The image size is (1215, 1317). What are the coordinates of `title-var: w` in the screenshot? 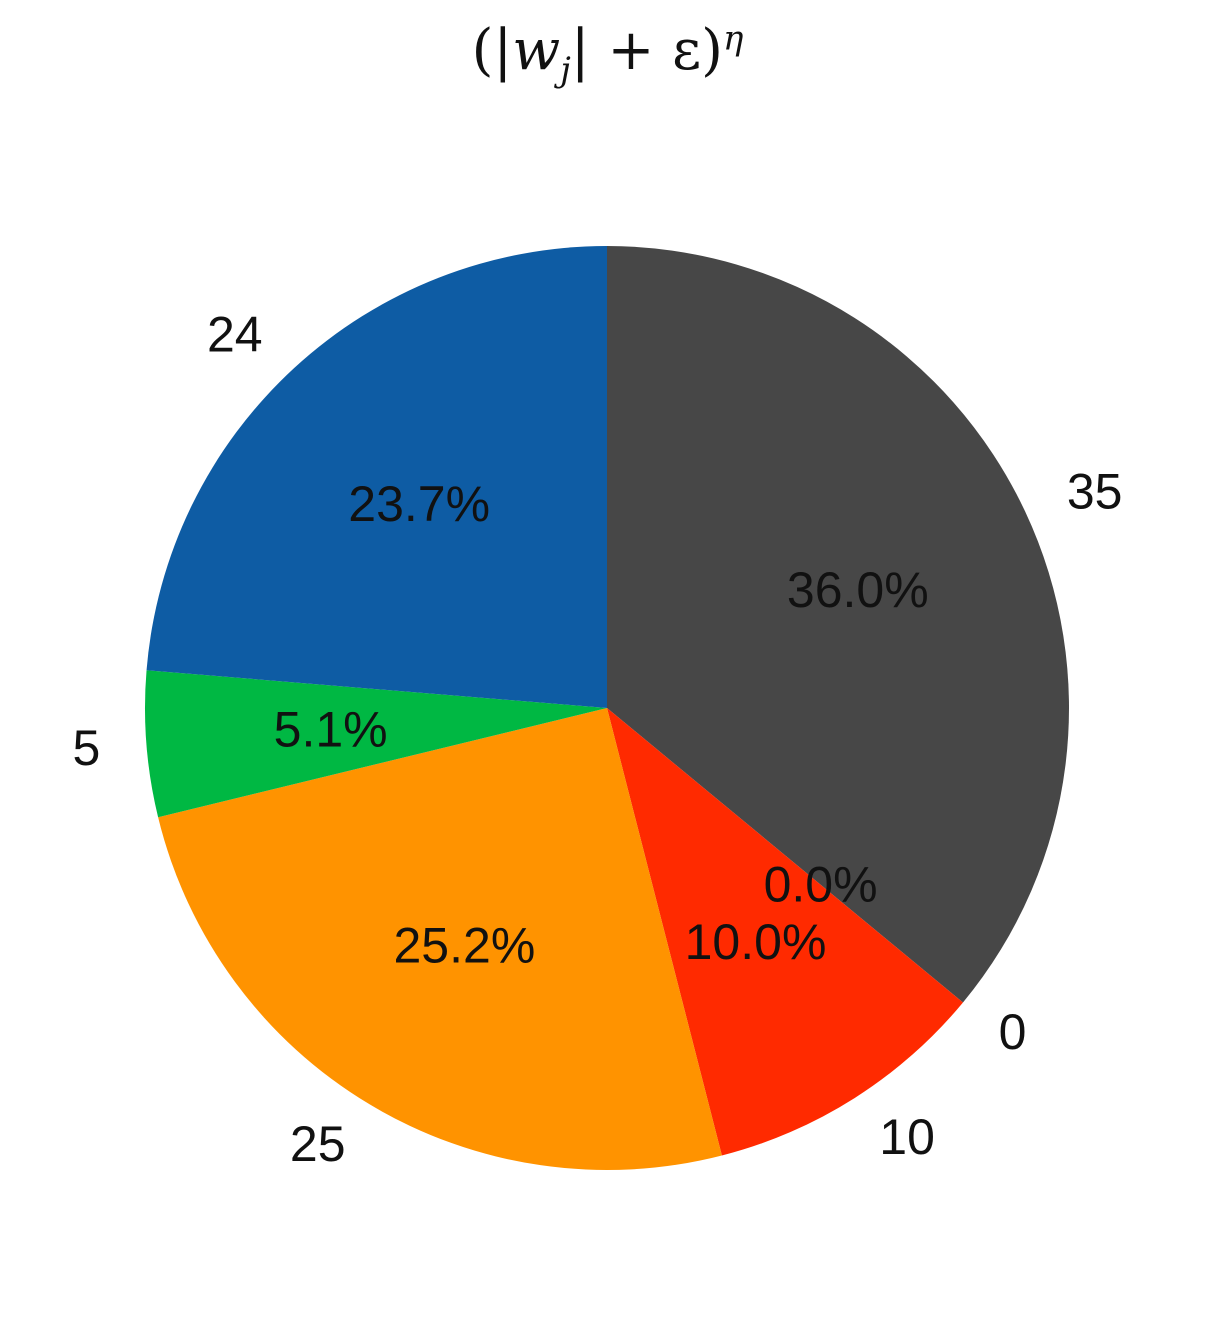 It's located at (536, 50).